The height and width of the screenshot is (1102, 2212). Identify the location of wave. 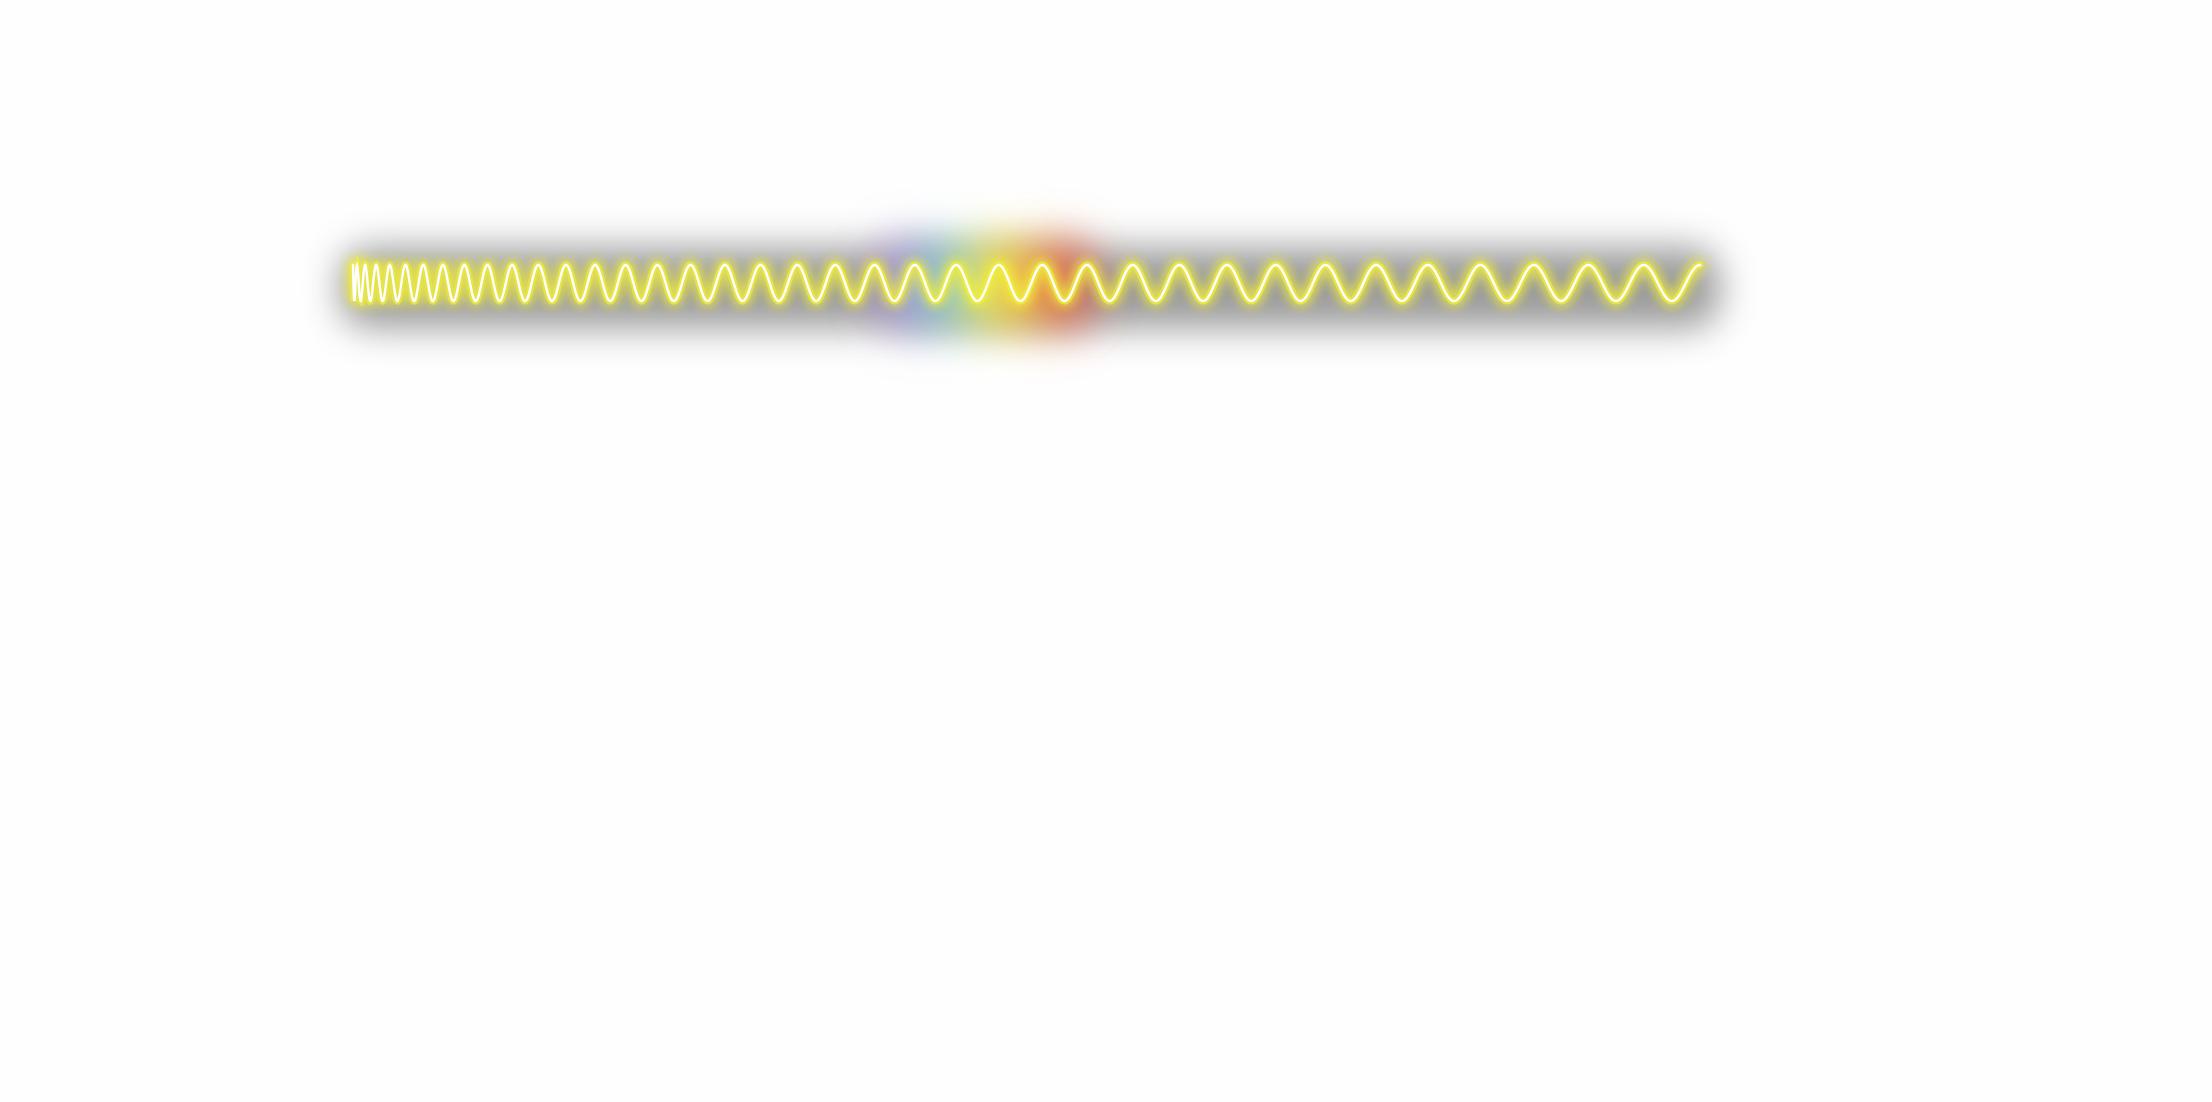
(1026, 280).